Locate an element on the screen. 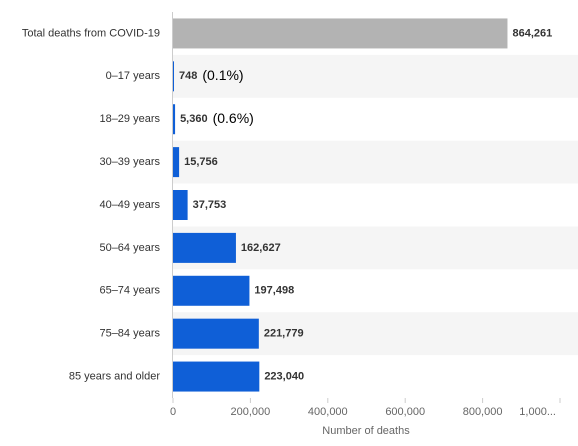  value-label: 5,360 is located at coordinates (194, 119).